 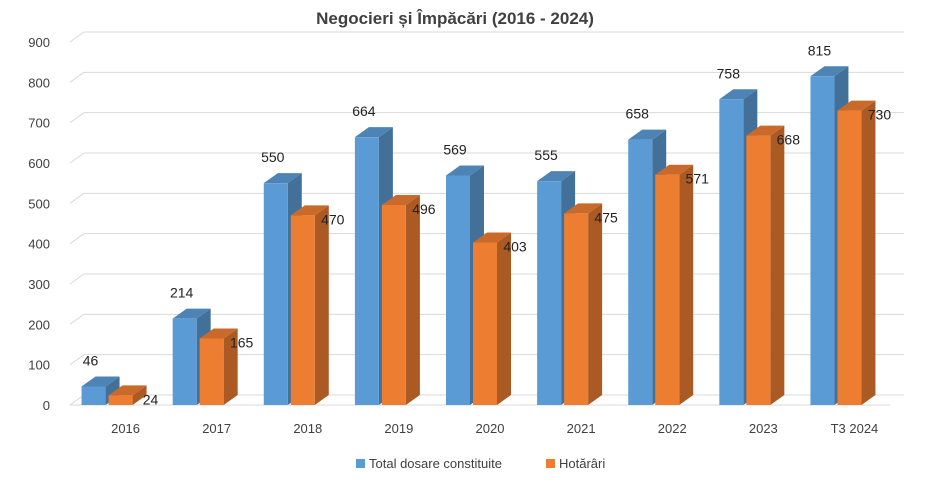 I want to click on data-label: 46, so click(x=91, y=360).